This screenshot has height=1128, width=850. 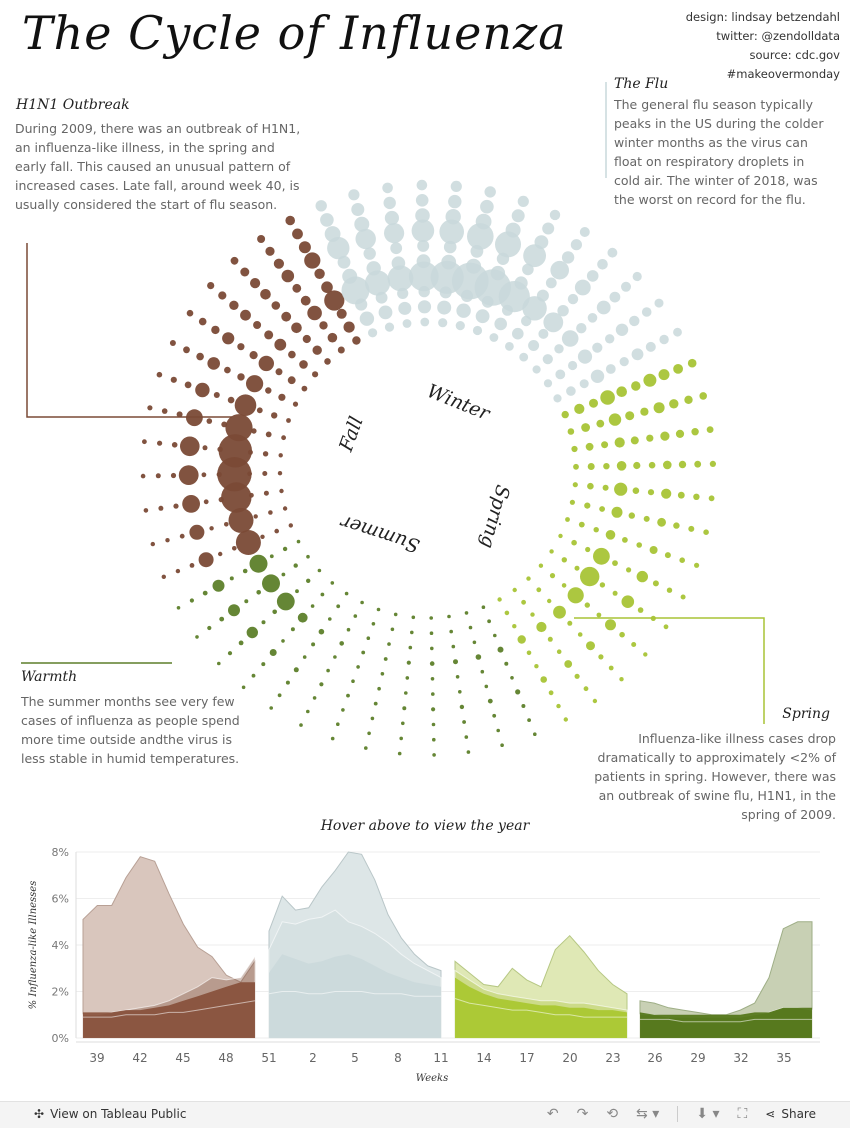 What do you see at coordinates (794, 55) in the screenshot?
I see `credit-source: source: cdc.gov` at bounding box center [794, 55].